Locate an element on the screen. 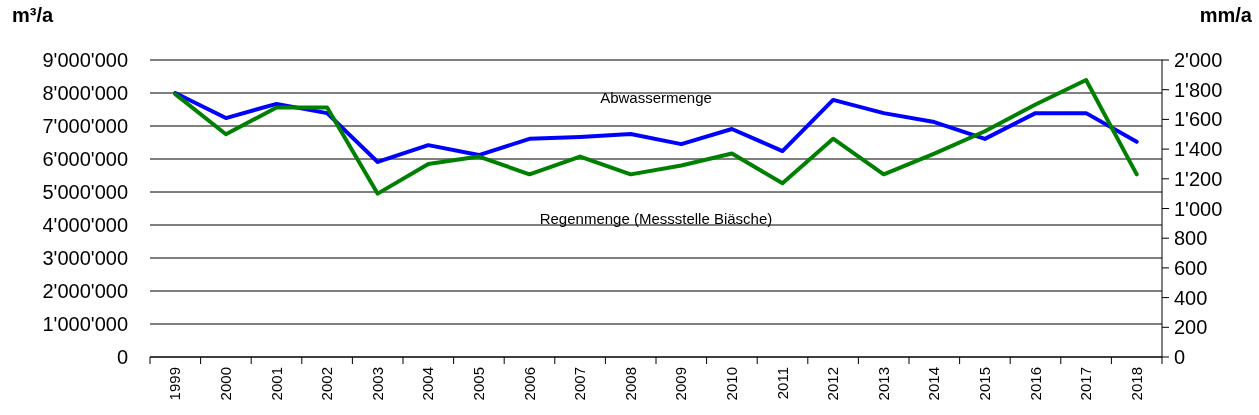 The height and width of the screenshot is (415, 1259). y2-tick-label: 0 is located at coordinates (1180, 357).